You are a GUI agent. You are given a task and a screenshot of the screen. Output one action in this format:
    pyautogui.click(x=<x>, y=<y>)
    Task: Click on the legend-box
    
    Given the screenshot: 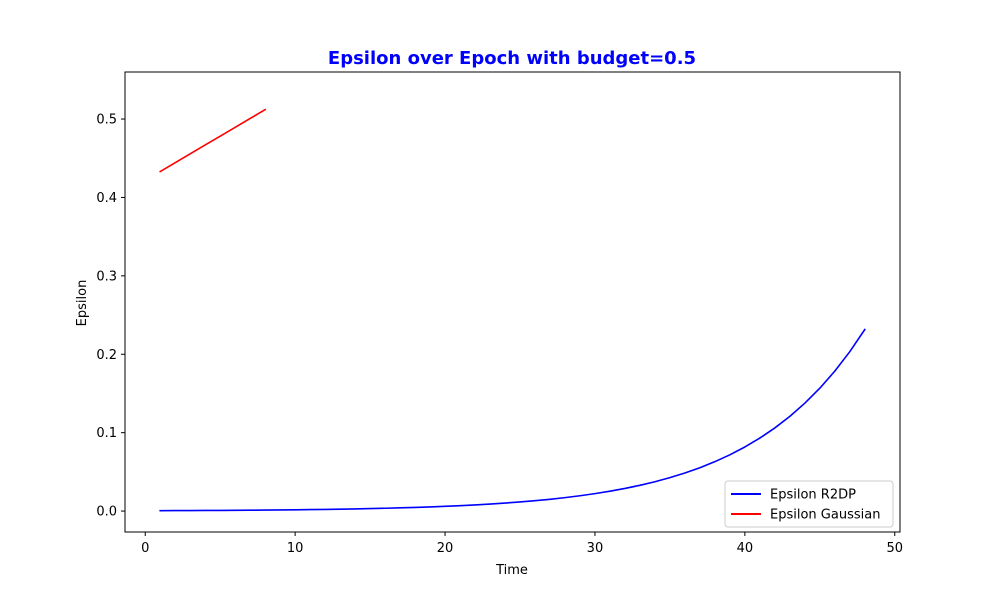 What is the action you would take?
    pyautogui.click(x=809, y=504)
    